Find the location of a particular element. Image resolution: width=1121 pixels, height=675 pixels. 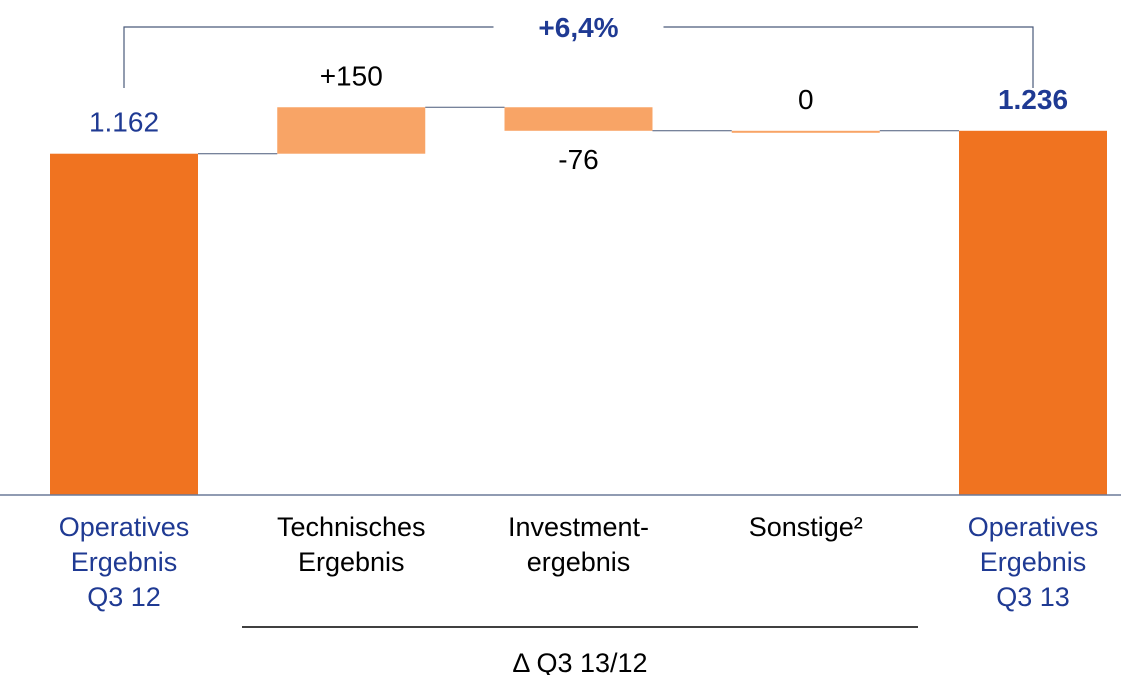

value-label: 1.162 is located at coordinates (124, 122).